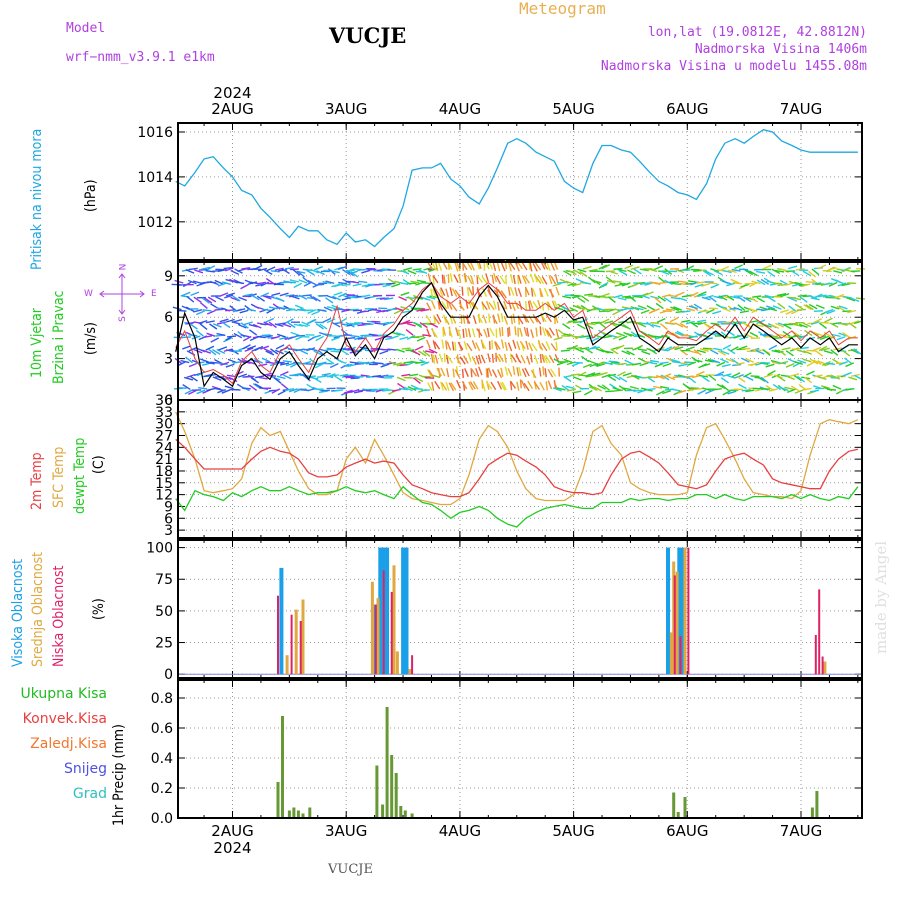 The height and width of the screenshot is (900, 900). Describe the element at coordinates (162, 759) in the screenshot. I see `y-tick-label: 0.4` at that location.